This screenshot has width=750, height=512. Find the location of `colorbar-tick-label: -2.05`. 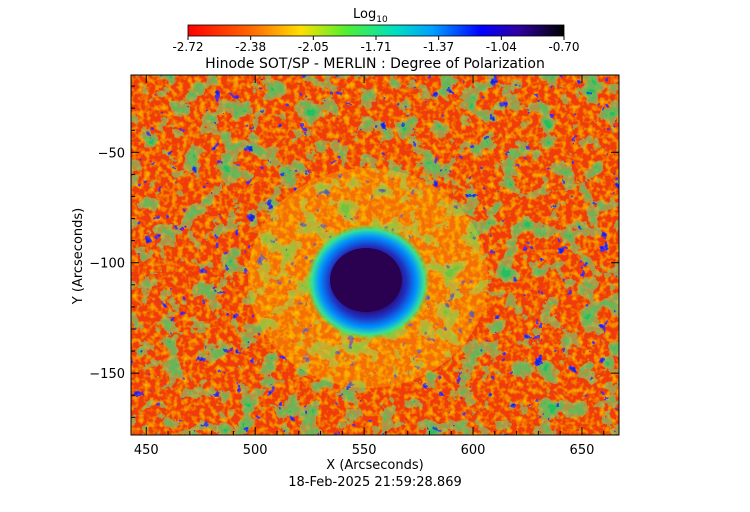

colorbar-tick-label: -2.05 is located at coordinates (313, 47).